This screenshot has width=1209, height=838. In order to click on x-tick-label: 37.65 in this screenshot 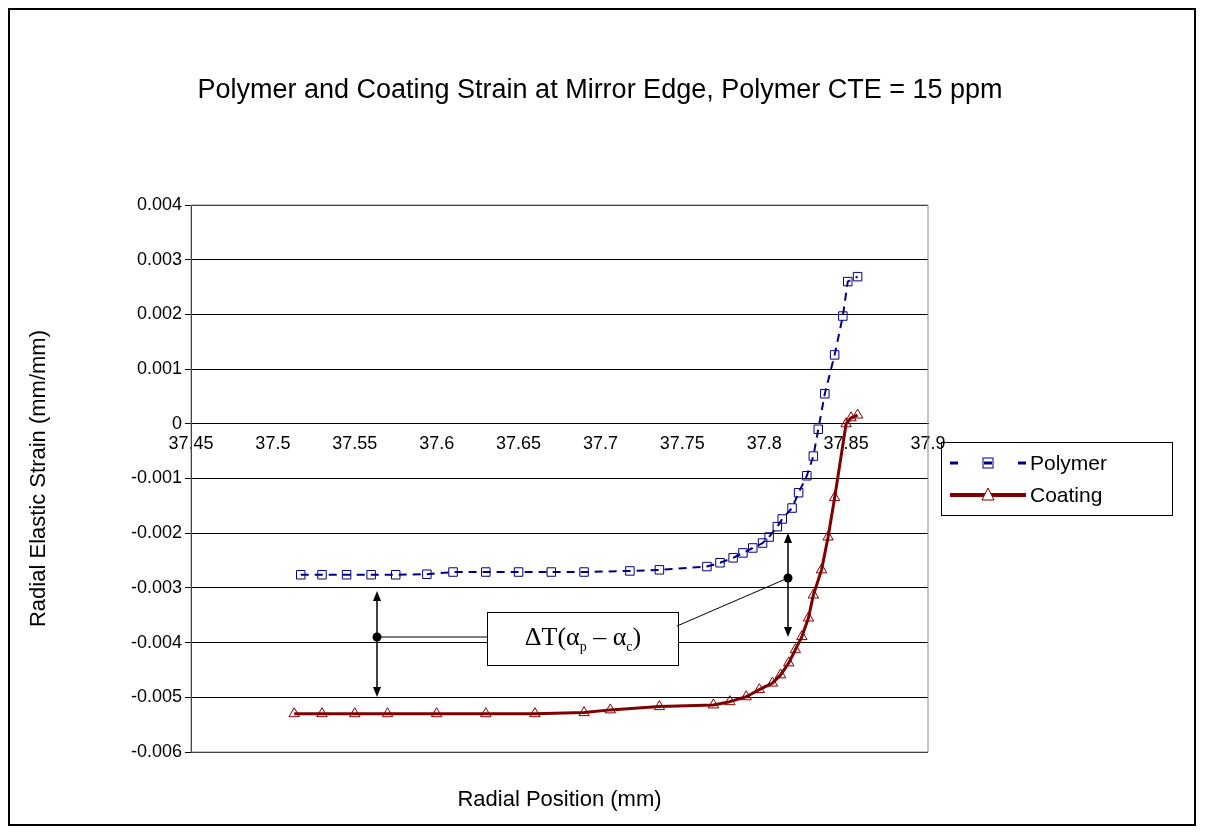, I will do `click(519, 442)`.